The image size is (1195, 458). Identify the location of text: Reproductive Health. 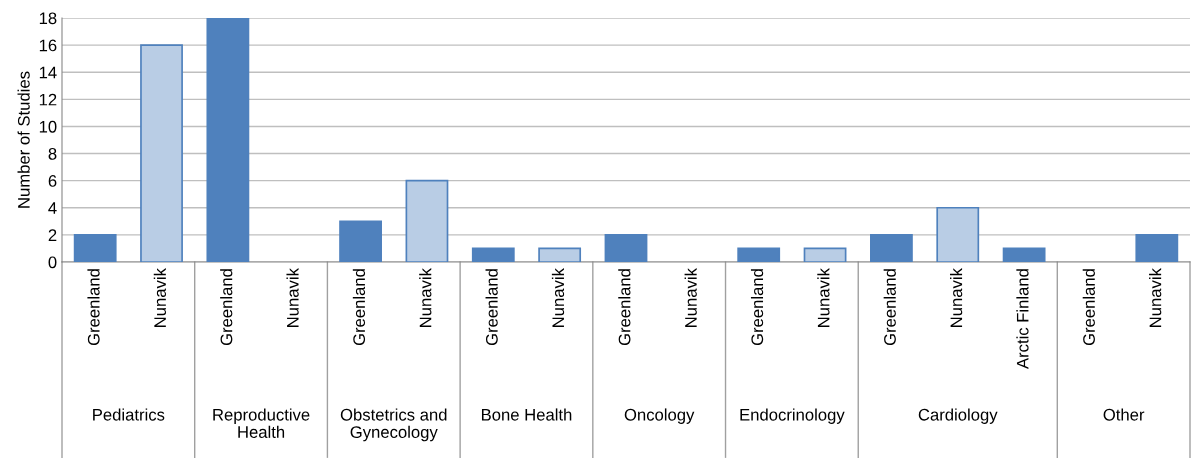
(261, 423).